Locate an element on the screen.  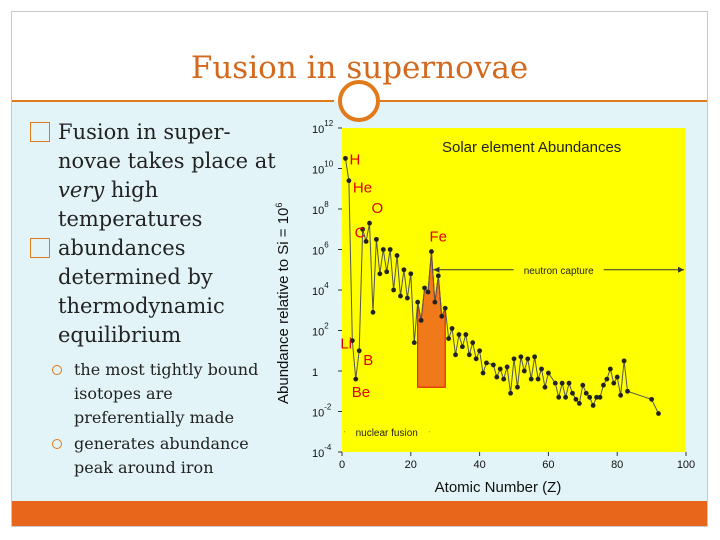
sub-bullet-2-text: generates abundance peak around iron is located at coordinates (161, 455).